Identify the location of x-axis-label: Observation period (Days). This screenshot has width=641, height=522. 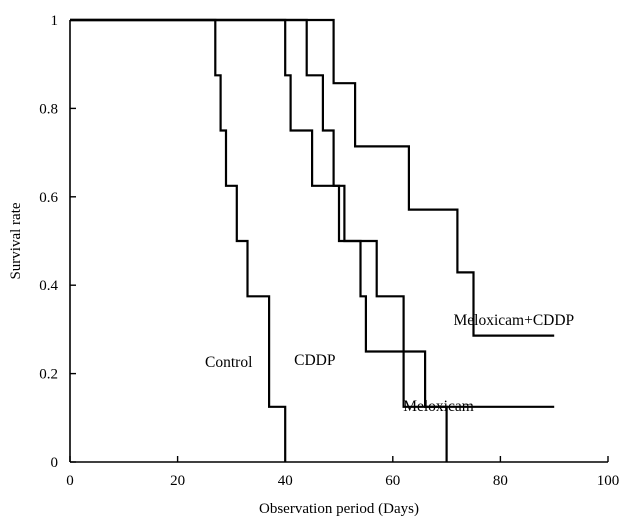
(339, 509).